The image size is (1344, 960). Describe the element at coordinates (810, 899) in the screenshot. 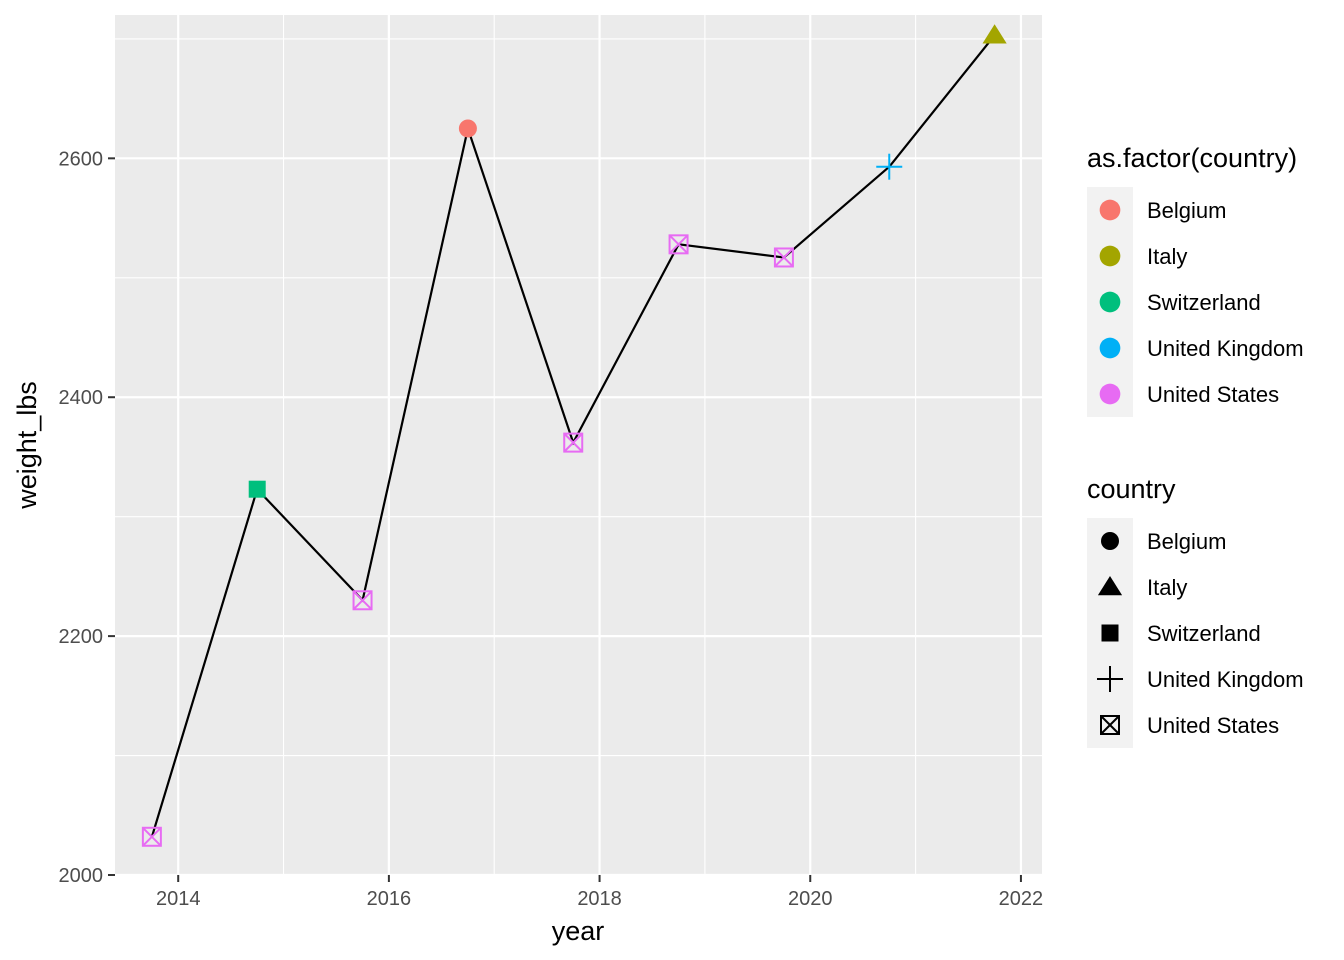

I see `x-tick-label: 2020` at that location.